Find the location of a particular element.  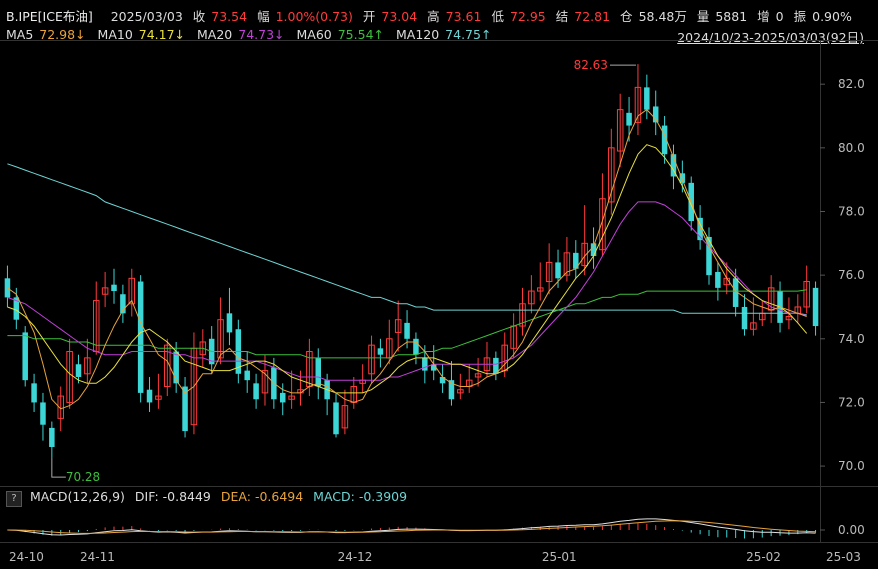

symbol-name: B.IPE[ICE布油] is located at coordinates (49, 16).